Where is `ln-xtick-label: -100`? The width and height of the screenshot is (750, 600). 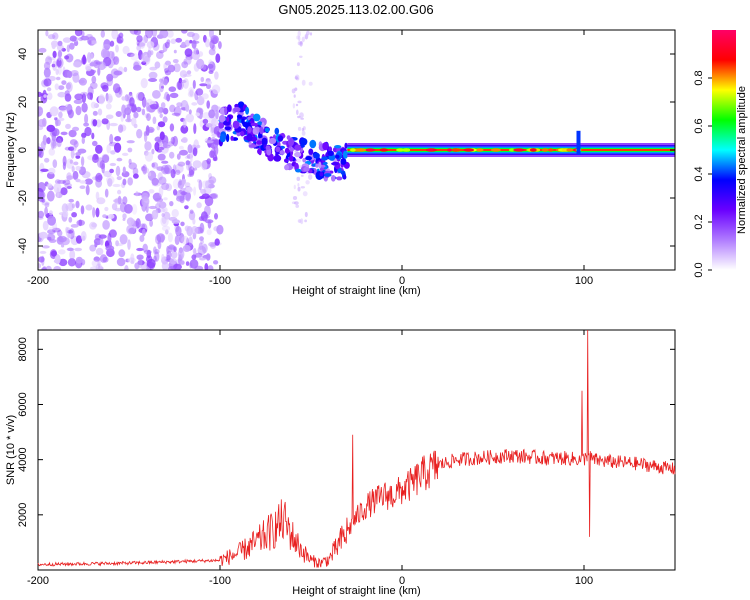 ln-xtick-label: -100 is located at coordinates (220, 581).